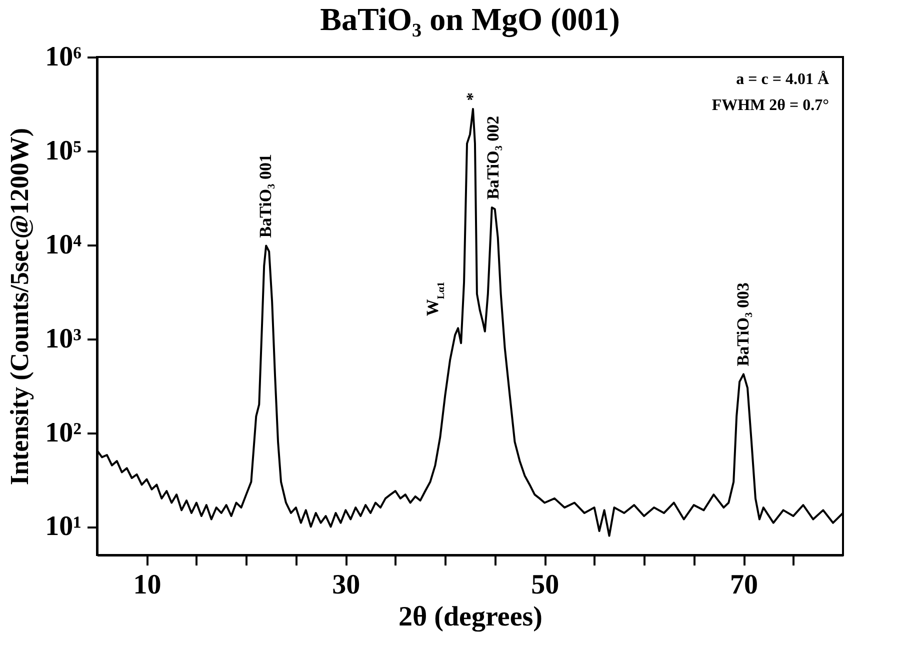 Image resolution: width=908 pixels, height=668 pixels. Describe the element at coordinates (63, 338) in the screenshot. I see `y-tick-label: 10³` at that location.